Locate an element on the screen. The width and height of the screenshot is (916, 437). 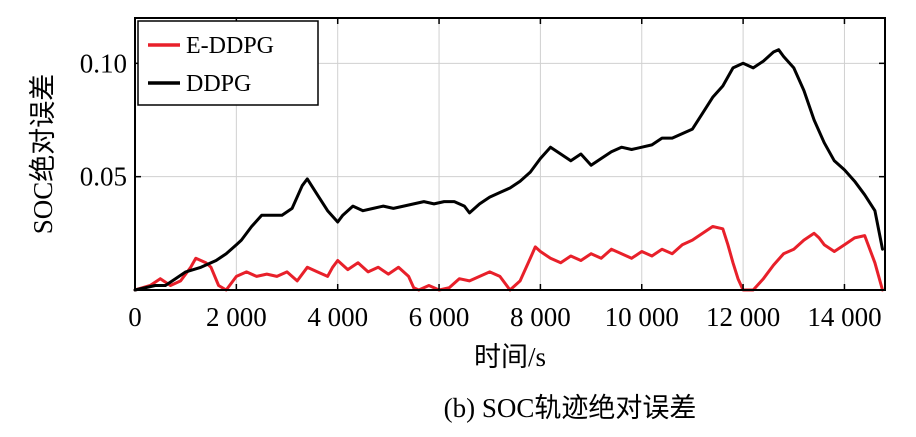
x-tick-label: 0 is located at coordinates (135, 317).